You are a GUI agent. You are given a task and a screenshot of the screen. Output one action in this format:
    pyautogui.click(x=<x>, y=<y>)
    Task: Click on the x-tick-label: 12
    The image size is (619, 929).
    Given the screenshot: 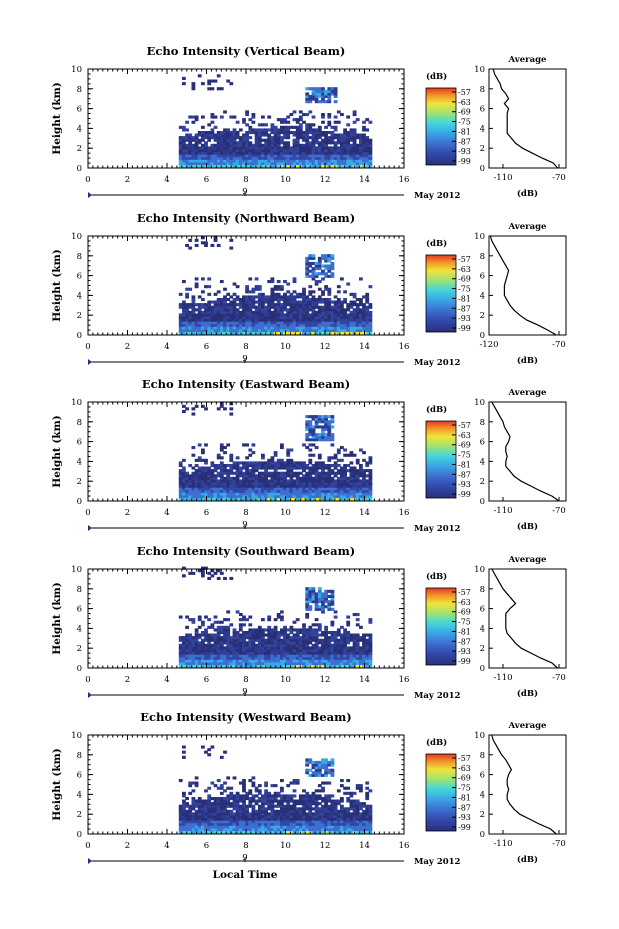 What is the action you would take?
    pyautogui.click(x=325, y=180)
    